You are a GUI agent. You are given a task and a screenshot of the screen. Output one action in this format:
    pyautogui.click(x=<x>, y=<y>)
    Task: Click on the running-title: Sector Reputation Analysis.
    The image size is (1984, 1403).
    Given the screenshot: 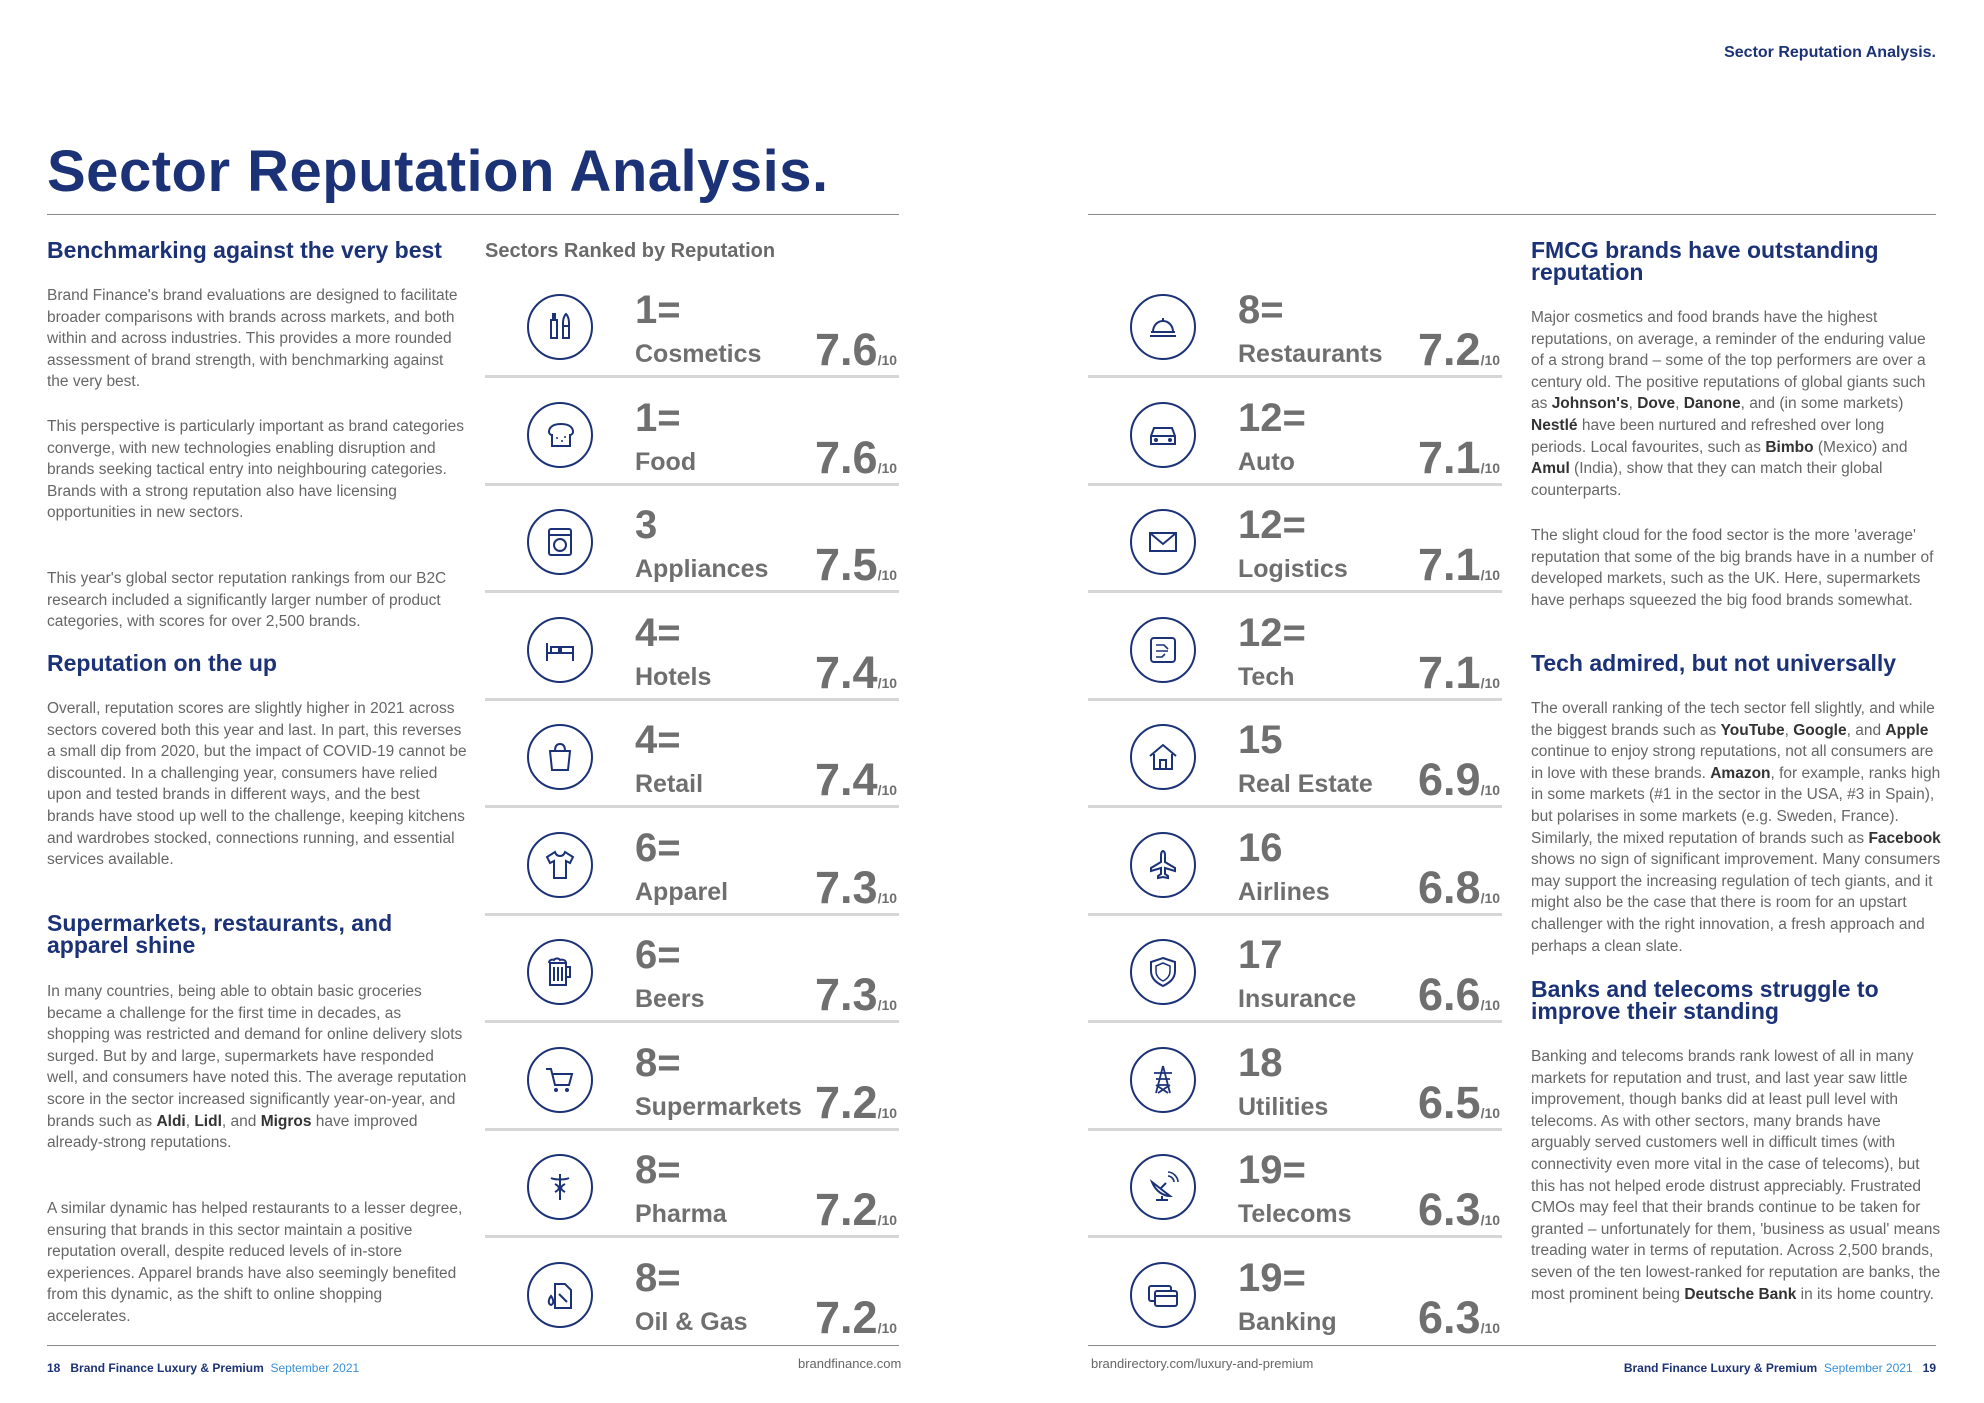 What is the action you would take?
    pyautogui.click(x=1830, y=52)
    